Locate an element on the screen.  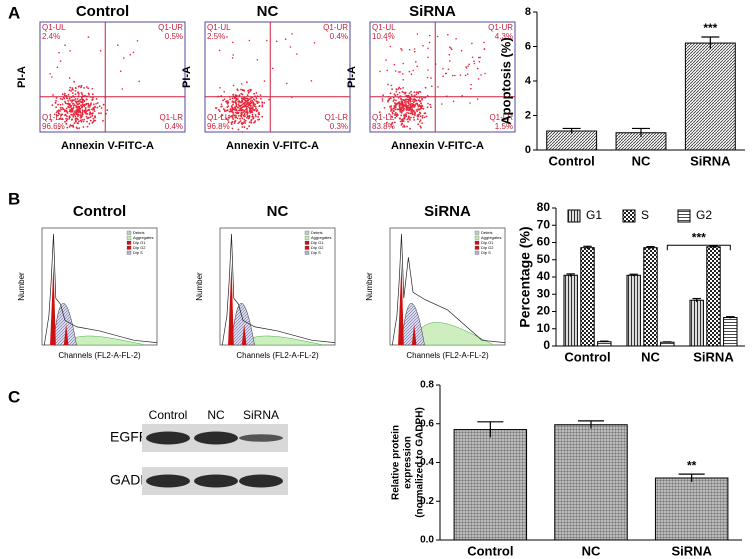
x-tick-label: NC is located at coordinates (650, 356).